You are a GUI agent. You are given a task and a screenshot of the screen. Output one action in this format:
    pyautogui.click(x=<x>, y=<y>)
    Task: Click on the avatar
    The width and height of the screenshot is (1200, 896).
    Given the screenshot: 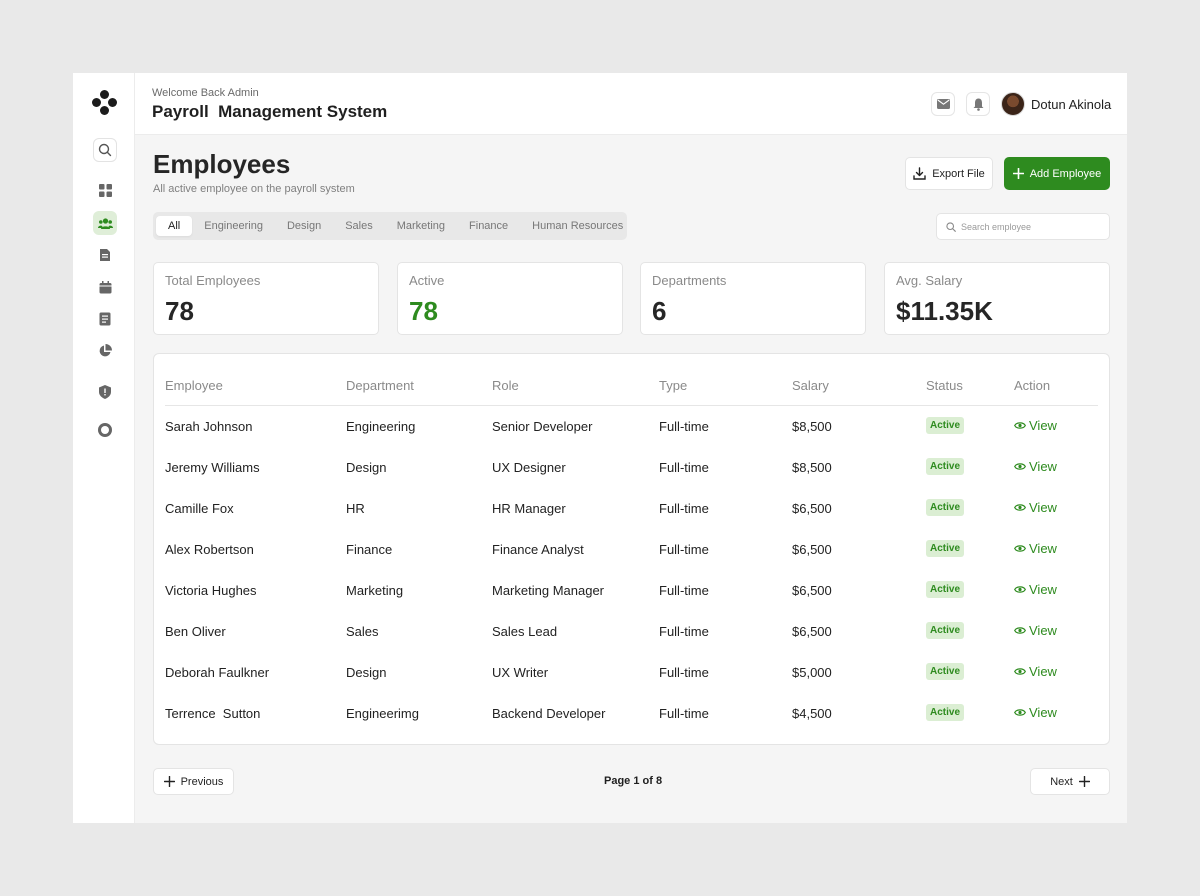 What is the action you would take?
    pyautogui.click(x=1013, y=104)
    